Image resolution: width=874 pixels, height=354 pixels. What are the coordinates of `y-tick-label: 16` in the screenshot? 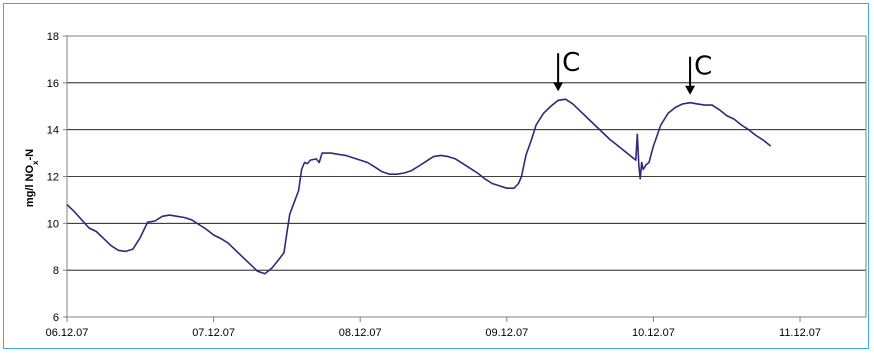 It's located at (53, 84).